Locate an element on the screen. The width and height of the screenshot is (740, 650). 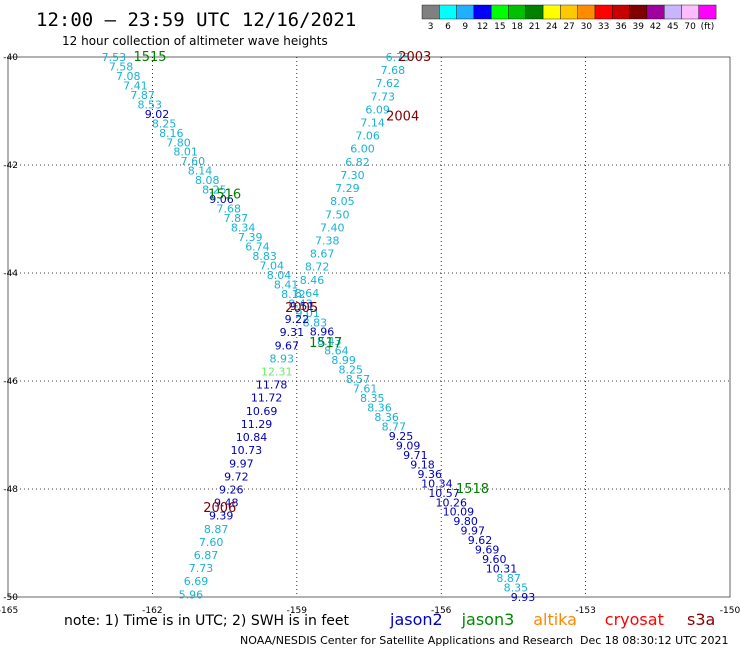
y-tick-label: -50 is located at coordinates (10, 598).